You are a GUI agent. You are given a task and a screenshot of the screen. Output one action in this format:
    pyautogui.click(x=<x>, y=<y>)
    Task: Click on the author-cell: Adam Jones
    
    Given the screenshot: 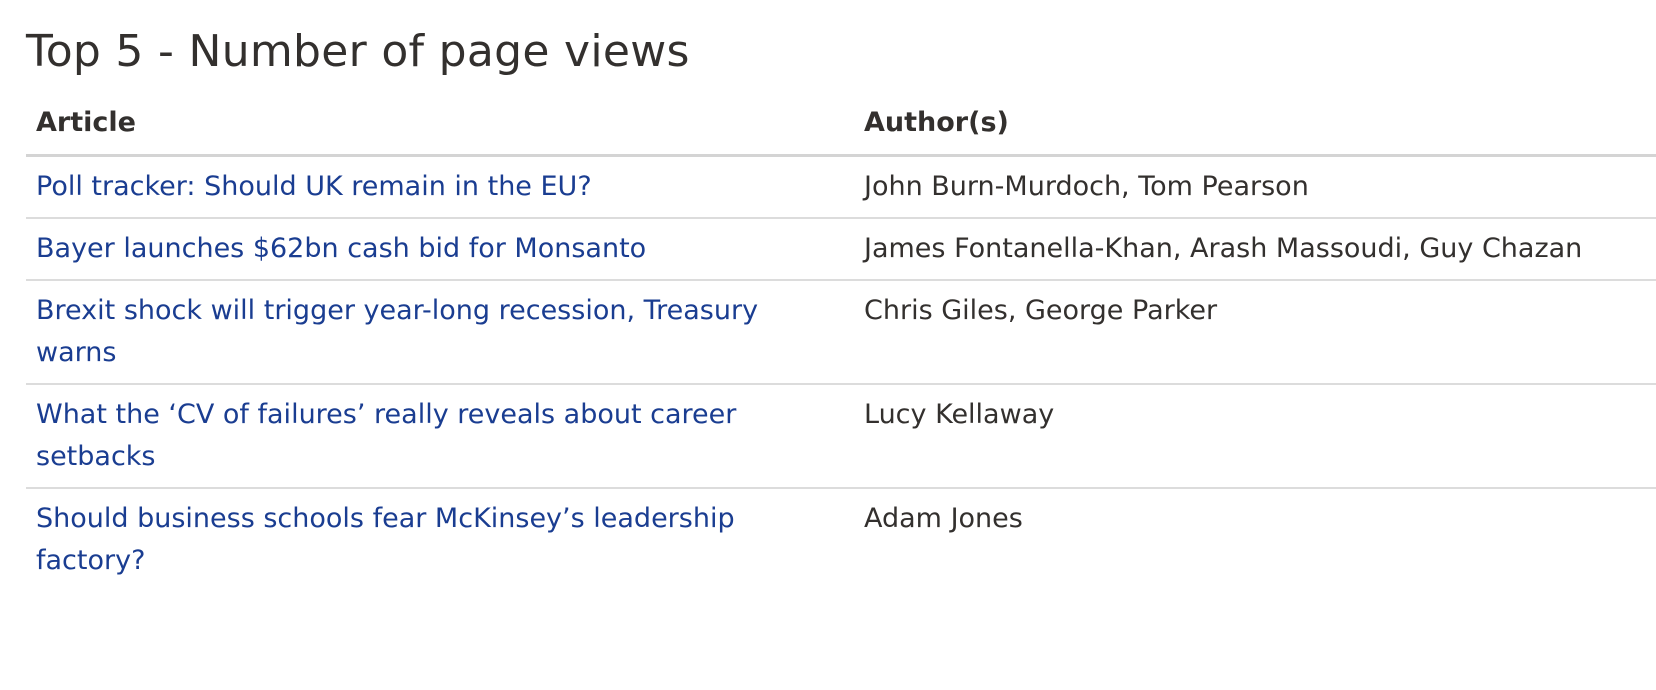 What is the action you would take?
    pyautogui.click(x=943, y=518)
    